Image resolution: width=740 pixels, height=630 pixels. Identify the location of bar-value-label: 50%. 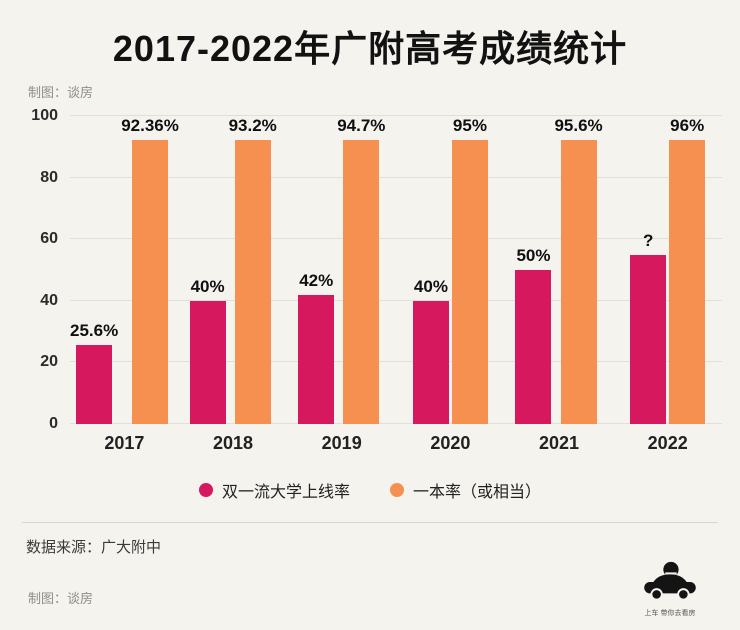
(533, 255).